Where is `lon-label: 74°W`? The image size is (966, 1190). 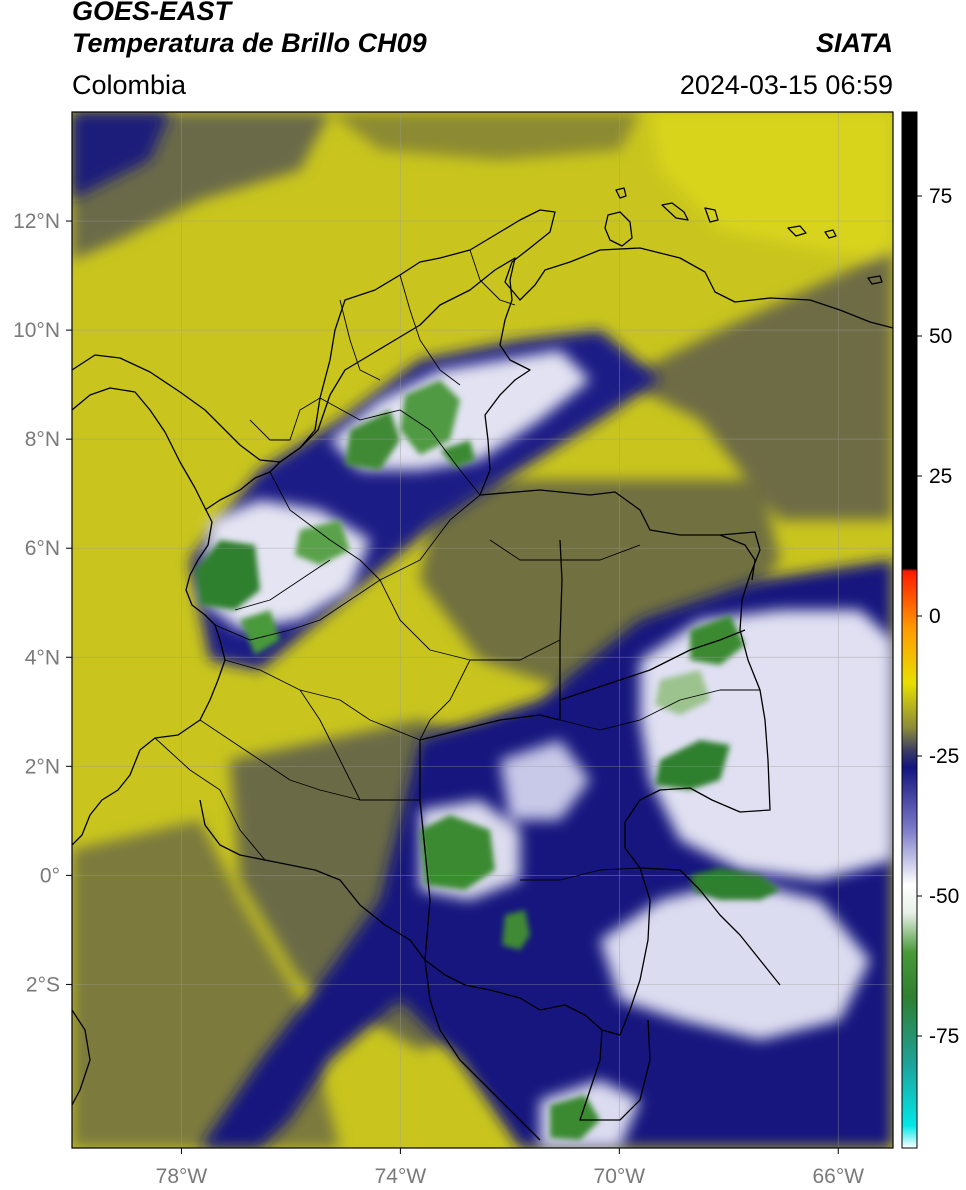 lon-label: 74°W is located at coordinates (401, 1176).